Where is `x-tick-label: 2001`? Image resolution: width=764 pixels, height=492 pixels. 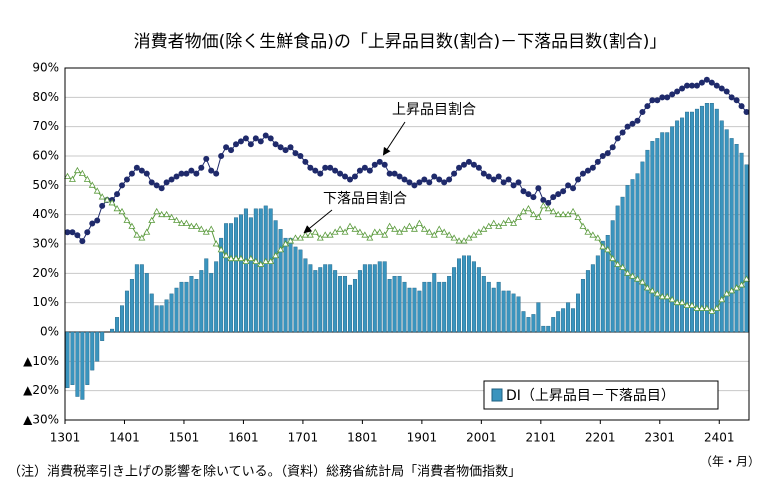 x-tick-label: 2001 is located at coordinates (481, 438).